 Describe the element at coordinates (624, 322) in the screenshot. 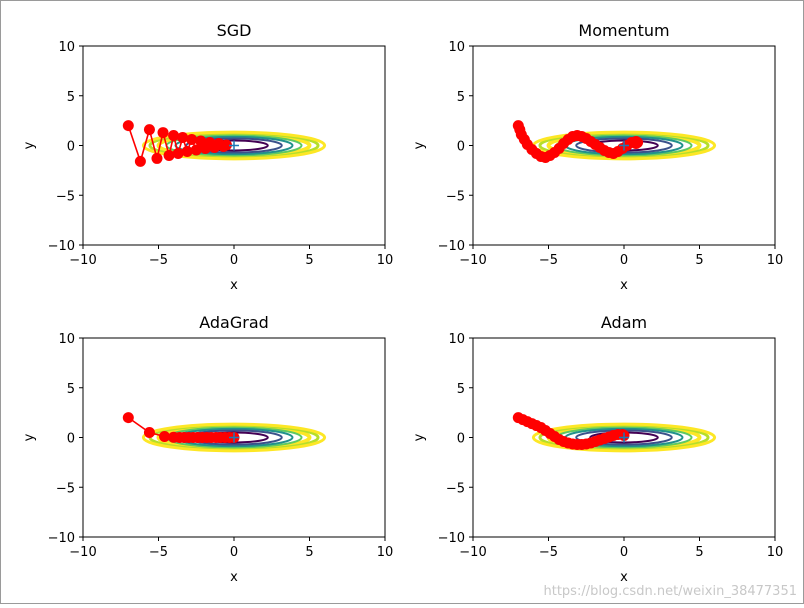

I see `subplot-title: Adam` at that location.